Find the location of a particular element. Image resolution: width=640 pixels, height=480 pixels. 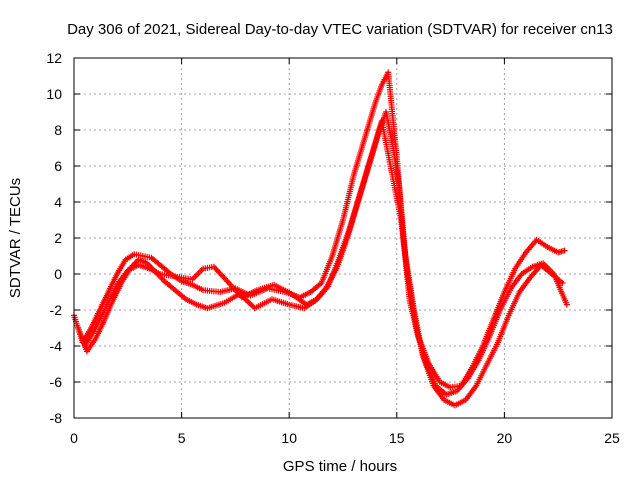

y-tick-label: 10 is located at coordinates (54, 94).